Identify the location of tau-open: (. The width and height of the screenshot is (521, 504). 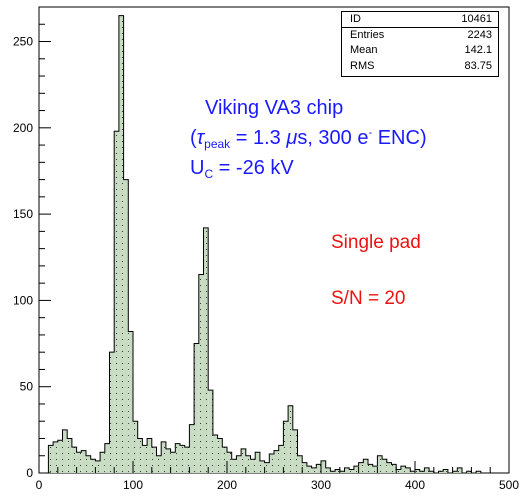
(193, 138).